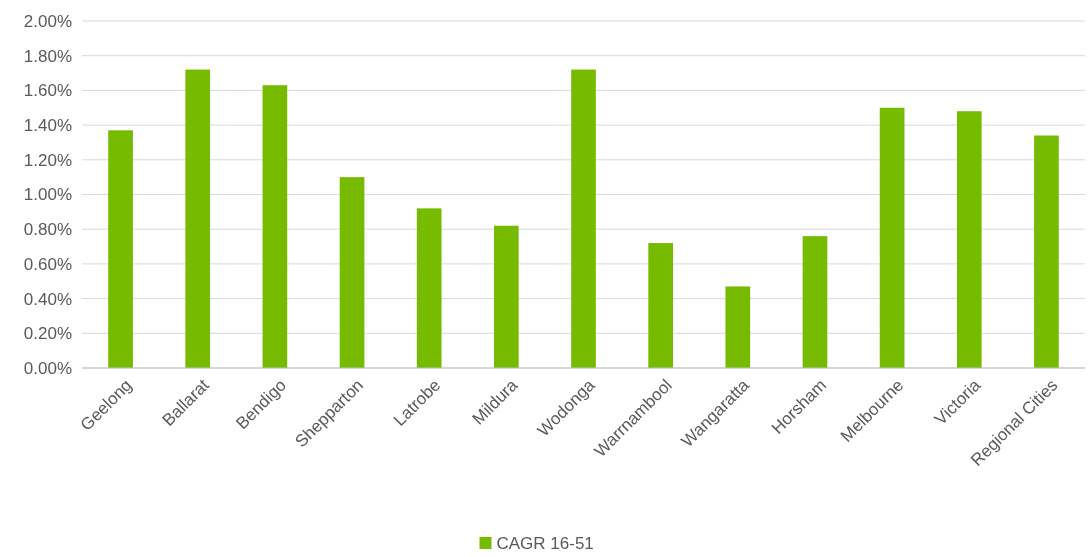  What do you see at coordinates (47, 21) in the screenshot?
I see `y-tick-label: 2.00%` at bounding box center [47, 21].